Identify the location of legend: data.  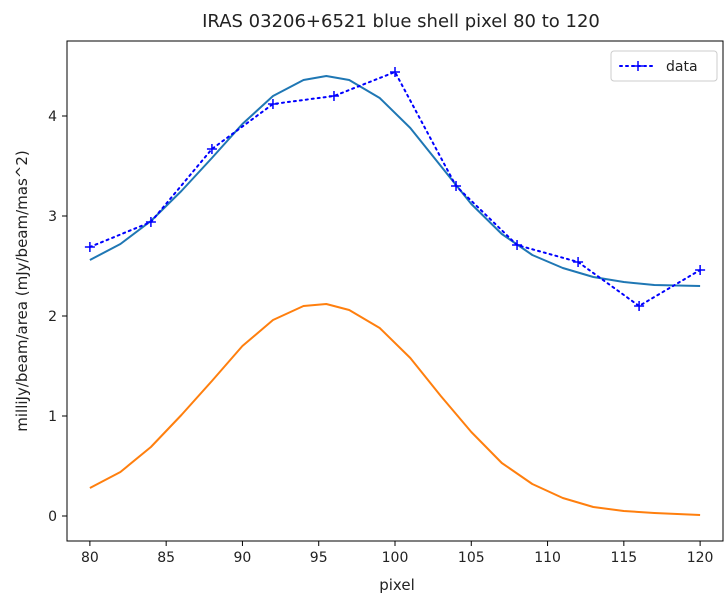
(664, 66).